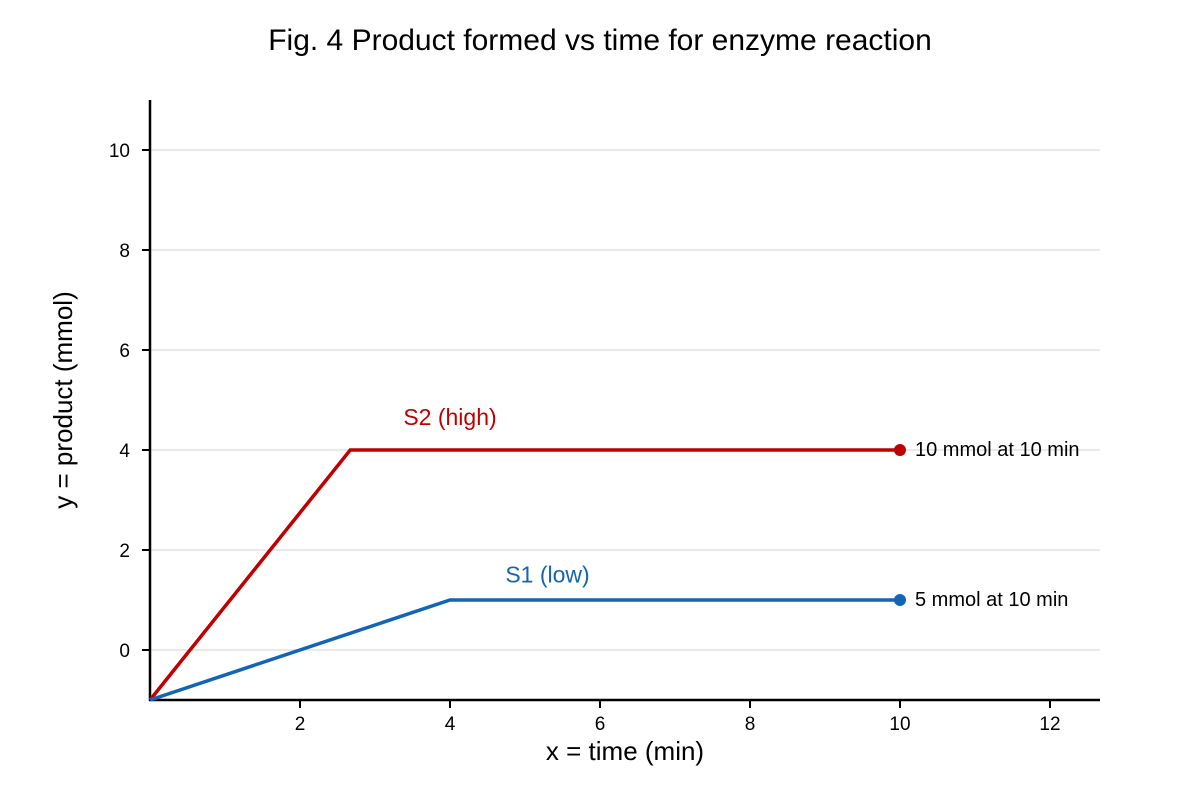 The image size is (1200, 800). I want to click on x-tick-label-8: 8, so click(750, 724).